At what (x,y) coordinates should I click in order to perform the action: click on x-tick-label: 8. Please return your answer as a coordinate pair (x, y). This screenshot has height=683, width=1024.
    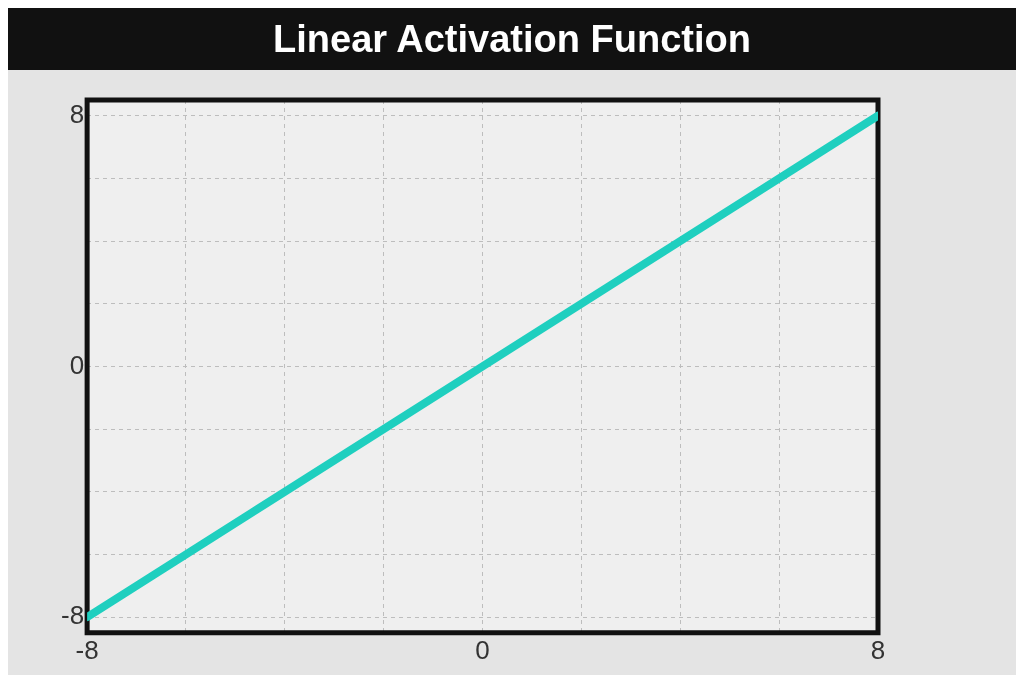
    Looking at the image, I should click on (878, 649).